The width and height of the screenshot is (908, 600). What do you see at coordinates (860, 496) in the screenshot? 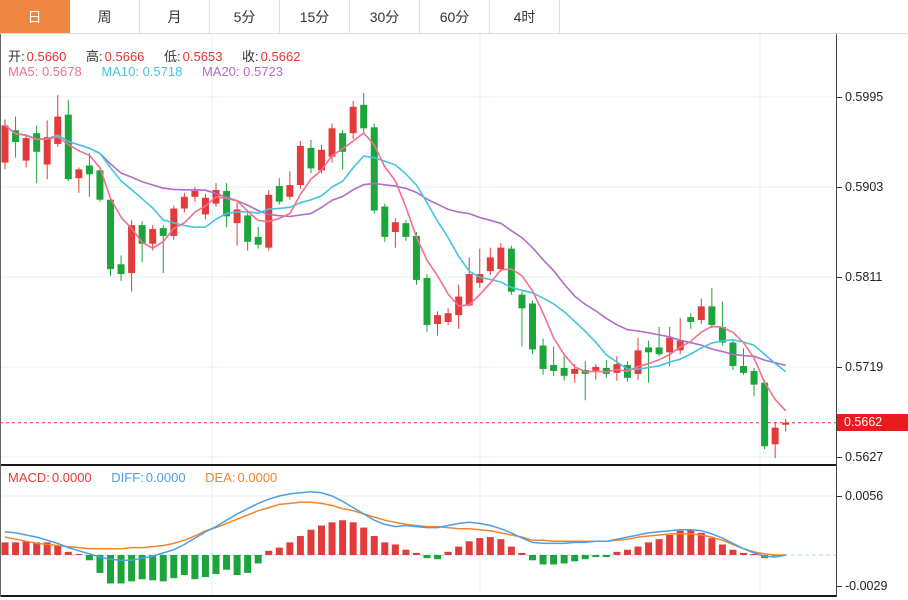
I see `macd-tick: 0.0056` at bounding box center [860, 496].